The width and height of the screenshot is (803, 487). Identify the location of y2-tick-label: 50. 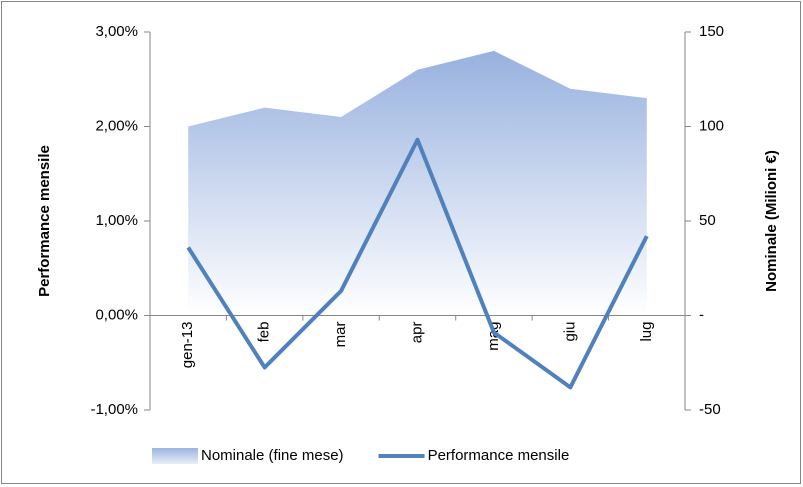
(707, 220).